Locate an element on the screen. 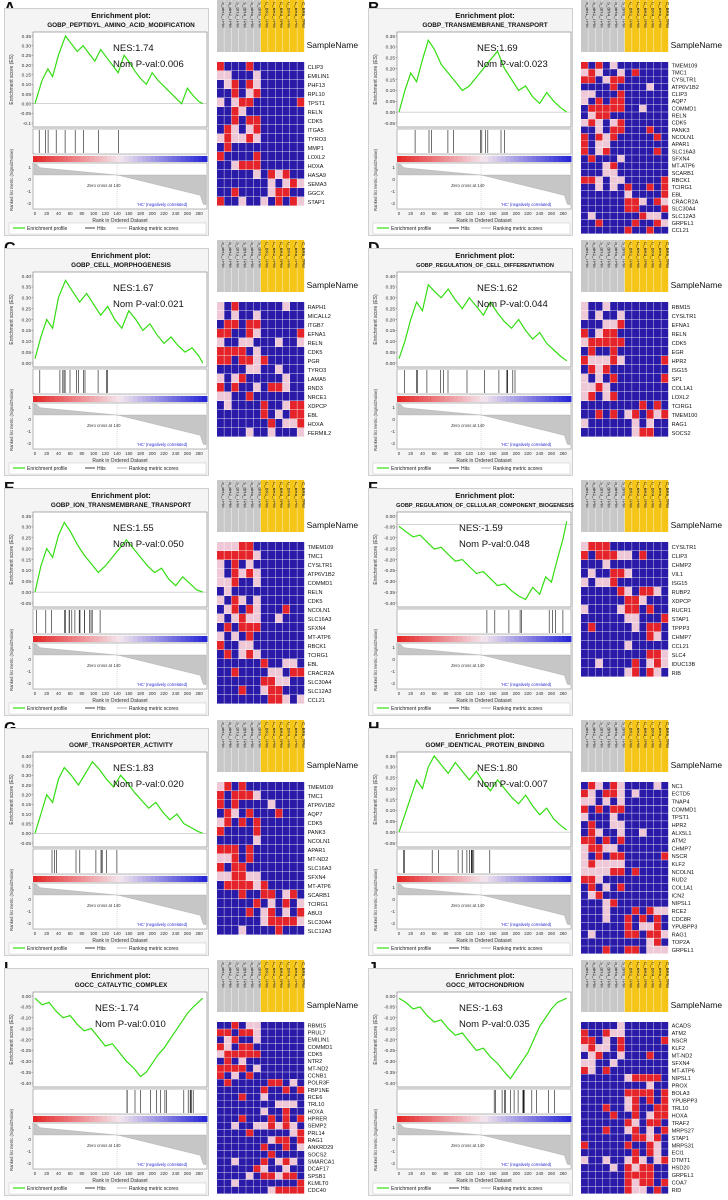 The image size is (728, 1200). es-tick-label: 0.35 is located at coordinates (391, 37).